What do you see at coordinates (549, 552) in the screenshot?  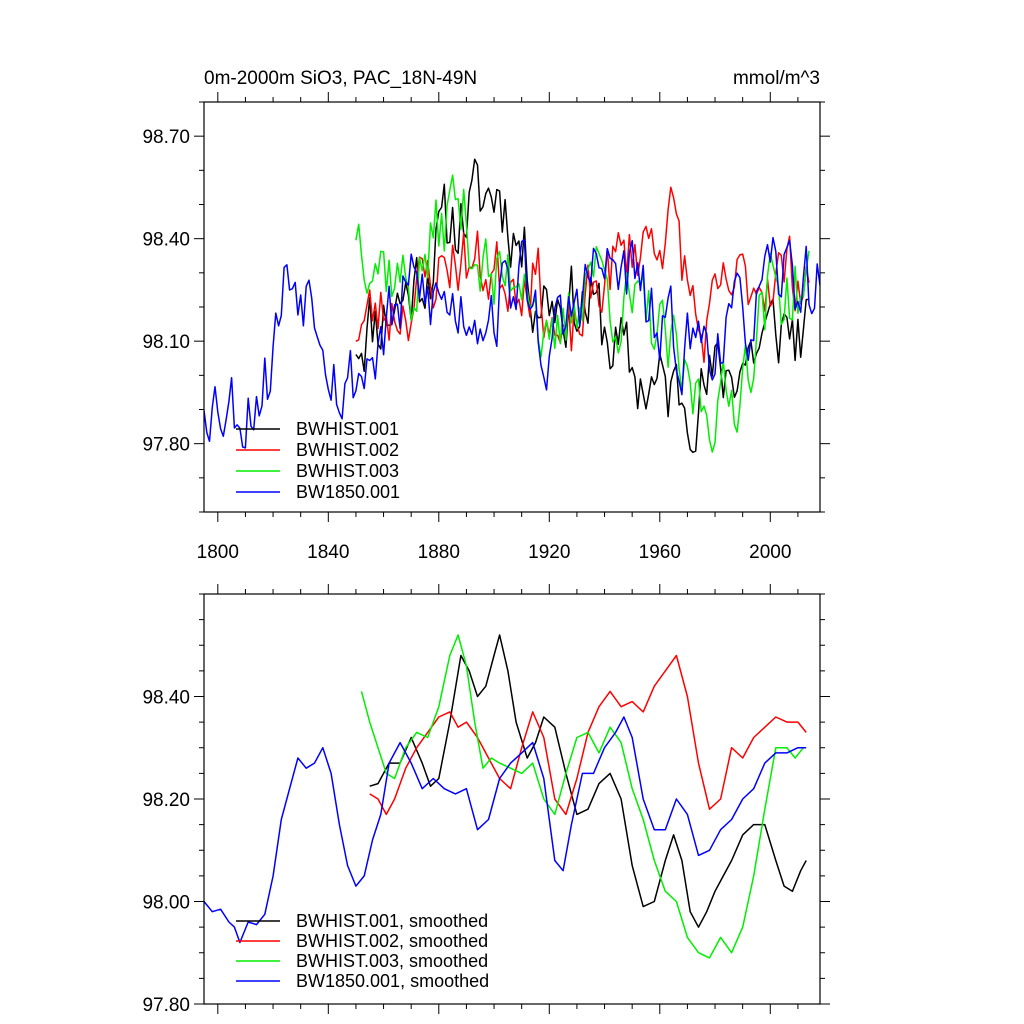 I see `x-tick-label: 1920` at bounding box center [549, 552].